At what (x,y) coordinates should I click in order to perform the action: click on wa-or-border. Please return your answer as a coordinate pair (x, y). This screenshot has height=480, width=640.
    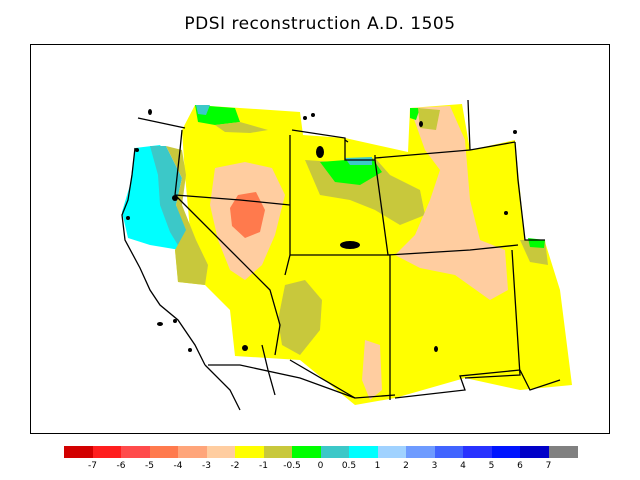
    Looking at the image, I should click on (178, 162).